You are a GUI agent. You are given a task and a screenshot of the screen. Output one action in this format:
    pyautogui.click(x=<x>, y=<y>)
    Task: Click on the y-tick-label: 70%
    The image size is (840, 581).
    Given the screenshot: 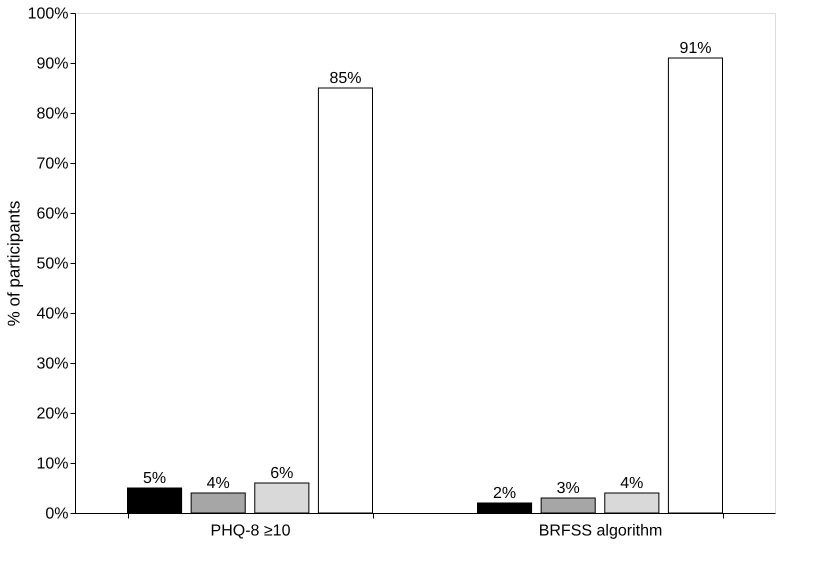 What is the action you would take?
    pyautogui.click(x=52, y=164)
    